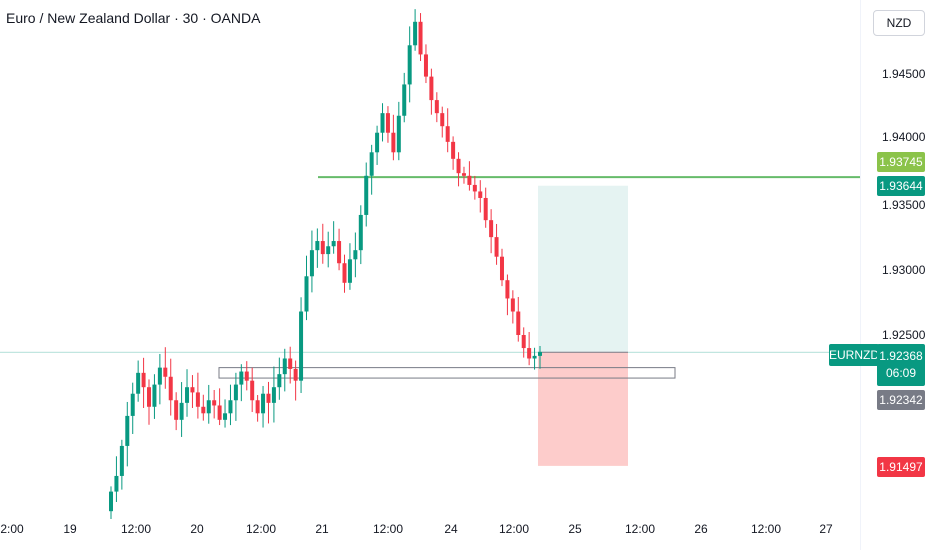 This screenshot has height=550, width=932. Describe the element at coordinates (899, 23) in the screenshot. I see `currency-button: NZD` at that location.